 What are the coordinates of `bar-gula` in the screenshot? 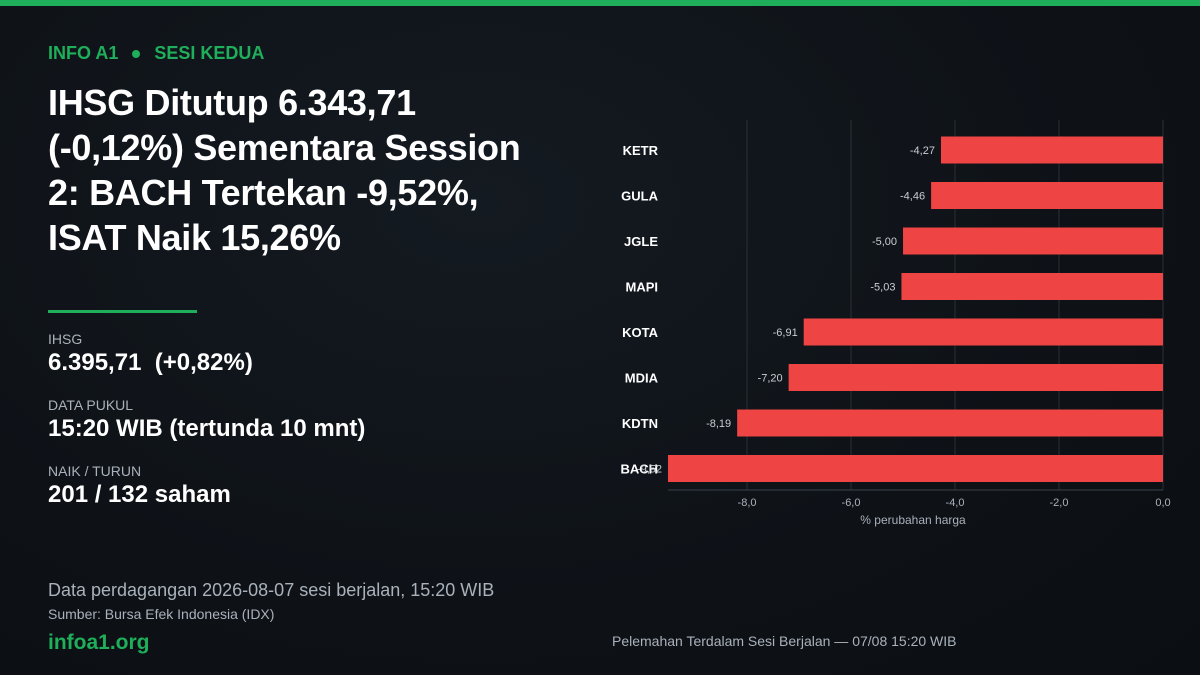 It's located at (1047, 195).